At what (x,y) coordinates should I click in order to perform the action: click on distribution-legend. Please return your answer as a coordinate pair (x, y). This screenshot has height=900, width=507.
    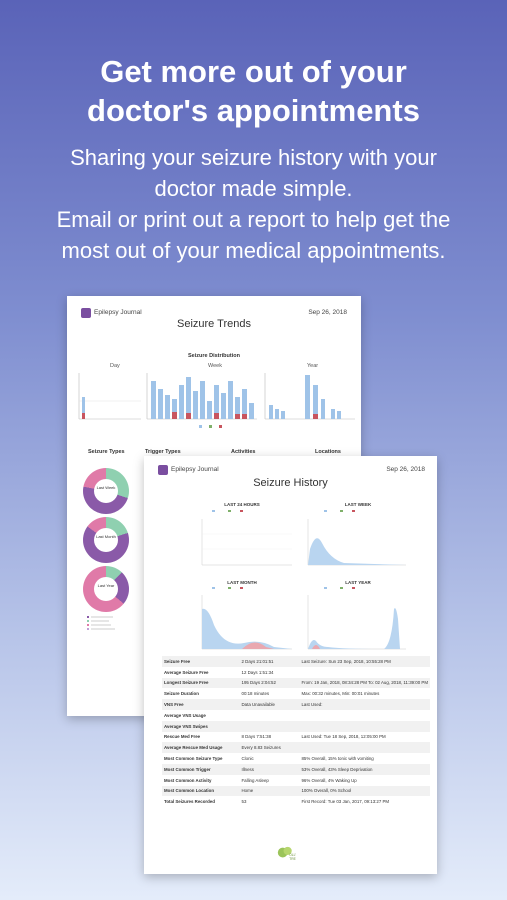
    Looking at the image, I should click on (210, 426).